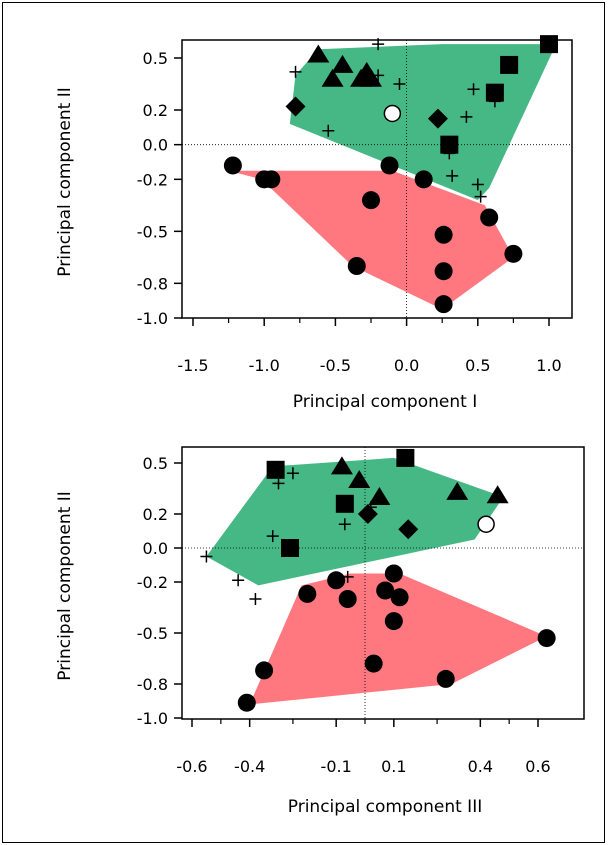 This screenshot has width=609, height=845. I want to click on x-tick-label: -0.6, so click(191, 766).